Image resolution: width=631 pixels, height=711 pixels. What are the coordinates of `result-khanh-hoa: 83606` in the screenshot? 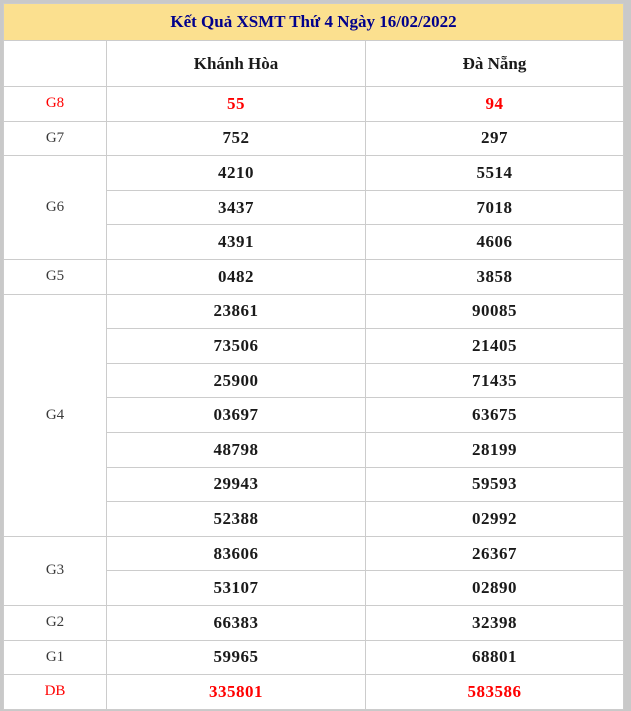 It's located at (236, 553).